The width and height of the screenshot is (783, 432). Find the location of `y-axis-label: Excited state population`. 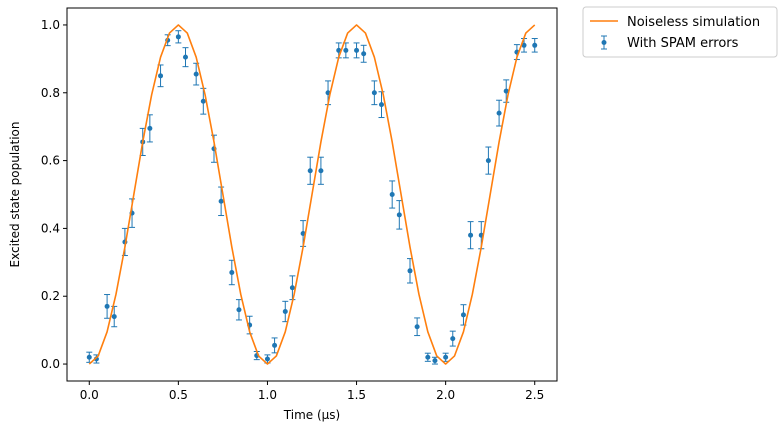

y-axis-label: Excited state population is located at coordinates (15, 195).